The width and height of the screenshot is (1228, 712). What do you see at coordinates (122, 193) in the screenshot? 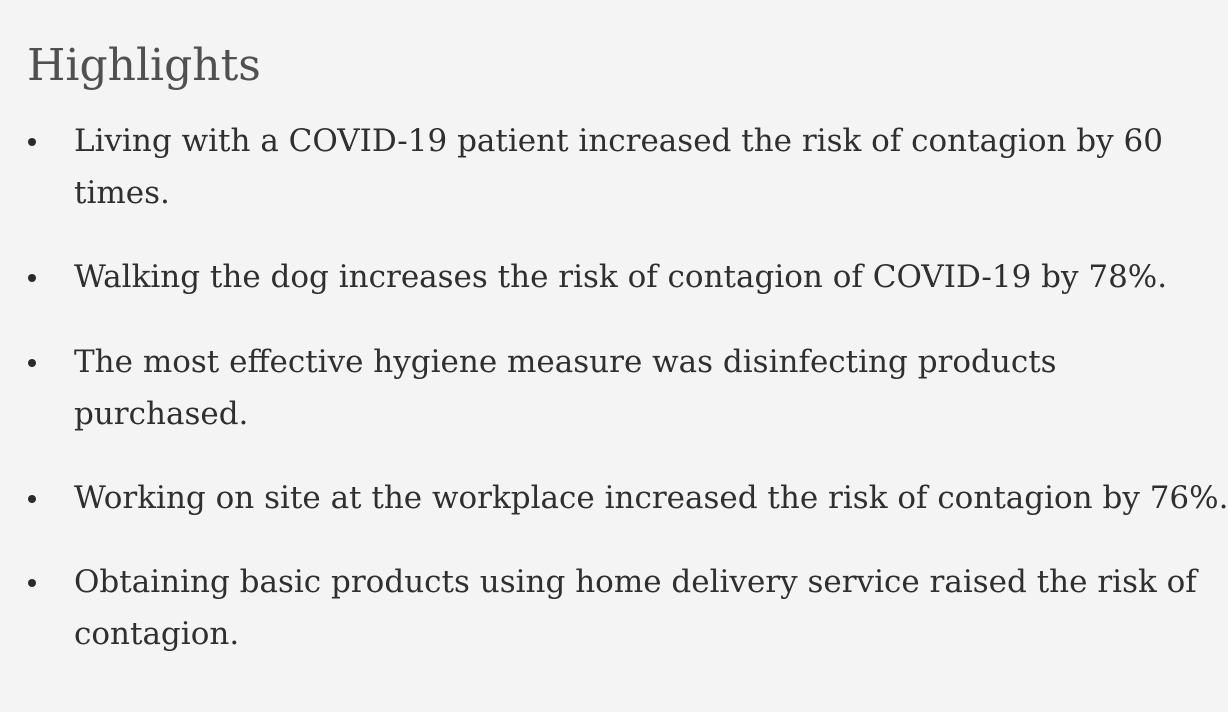
I see `list-item-text-line2: times.` at bounding box center [122, 193].